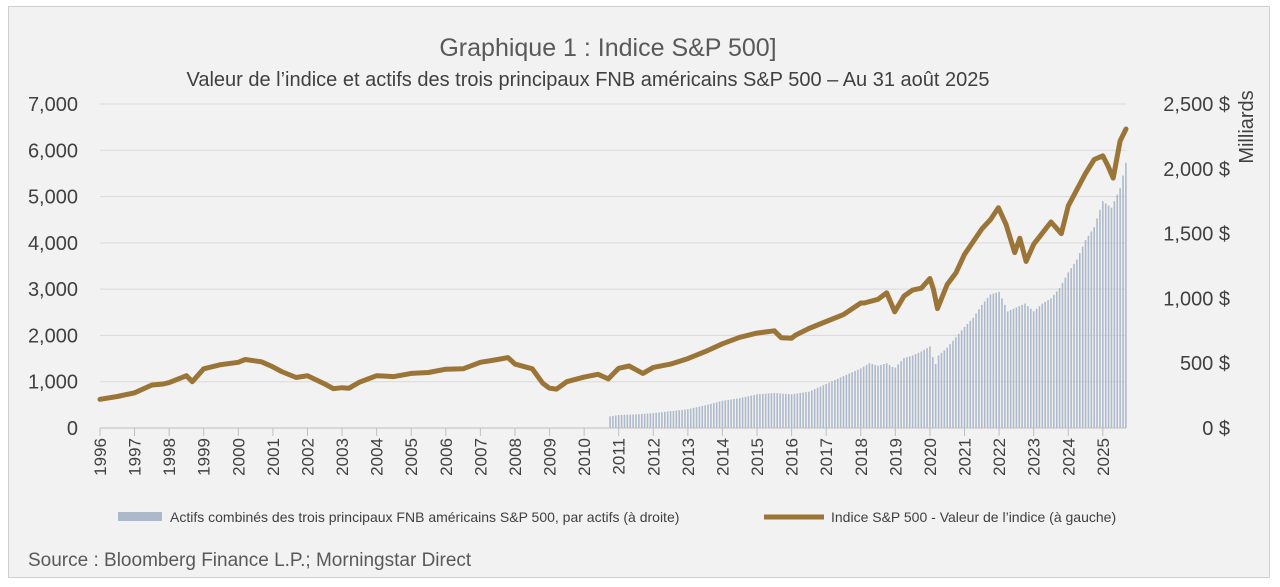 This screenshot has width=1280, height=587. What do you see at coordinates (480, 457) in the screenshot?
I see `x-tick-label: 2007` at bounding box center [480, 457].